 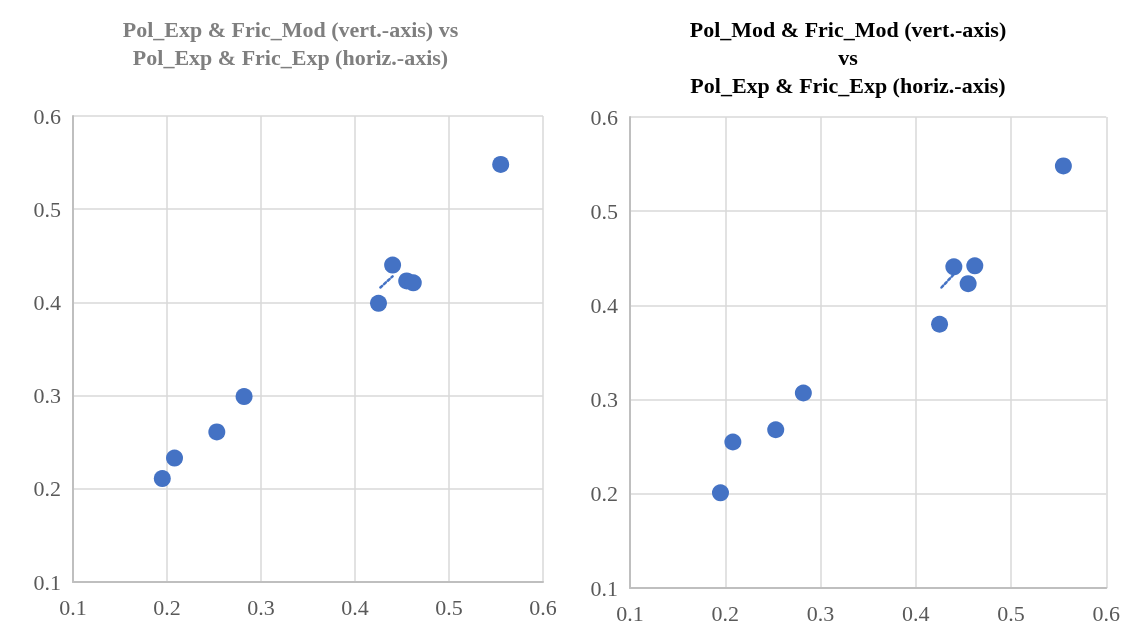 What do you see at coordinates (290, 43) in the screenshot?
I see `chart-title: Pol_Exp & Fric_Mod (vert.-axis) vs Pol_Exp & Fric_Exp (horiz.-axis)` at bounding box center [290, 43].